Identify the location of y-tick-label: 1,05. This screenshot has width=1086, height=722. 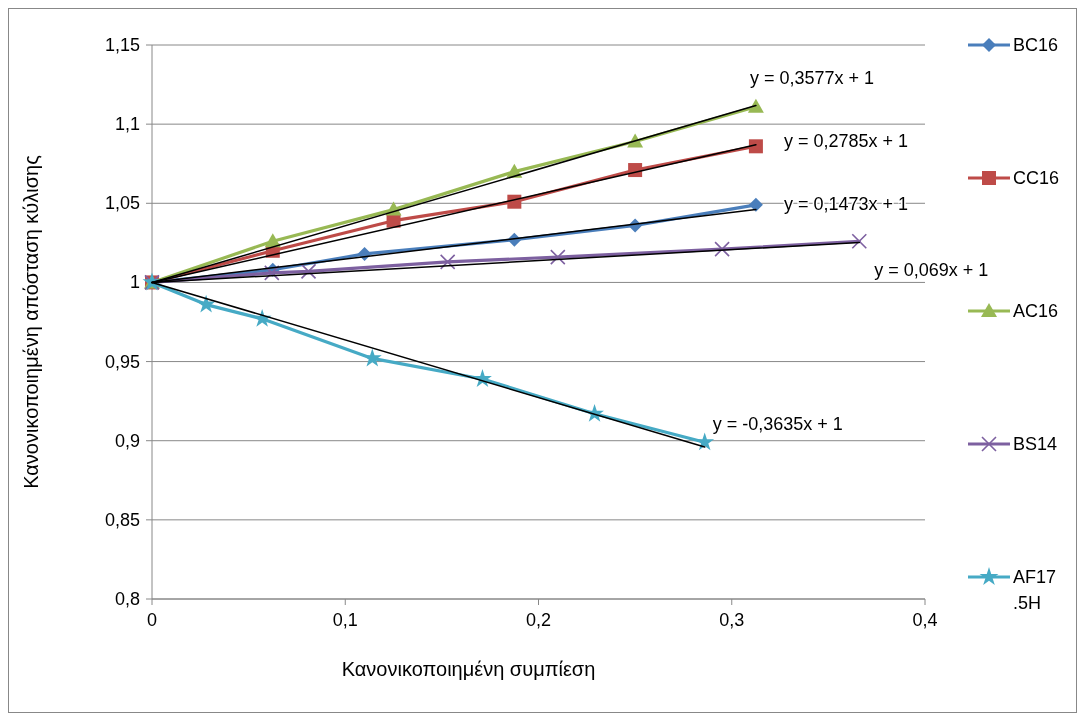
(122, 203).